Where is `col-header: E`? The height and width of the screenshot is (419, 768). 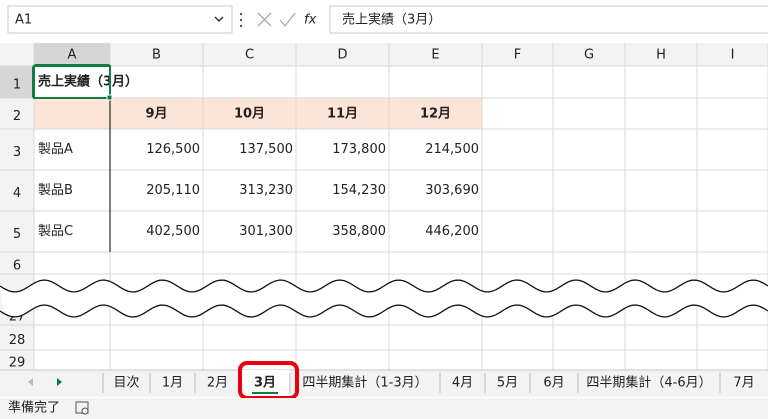 col-header: E is located at coordinates (435, 55).